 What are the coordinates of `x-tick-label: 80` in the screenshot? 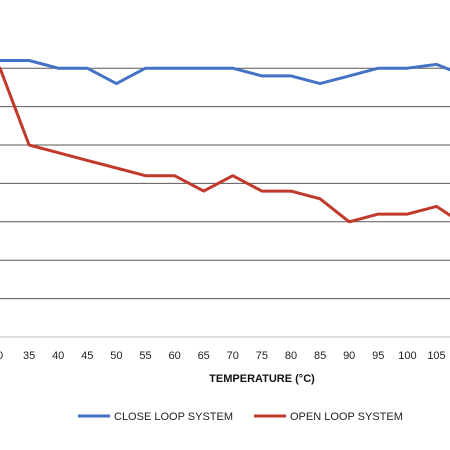 It's located at (291, 356).